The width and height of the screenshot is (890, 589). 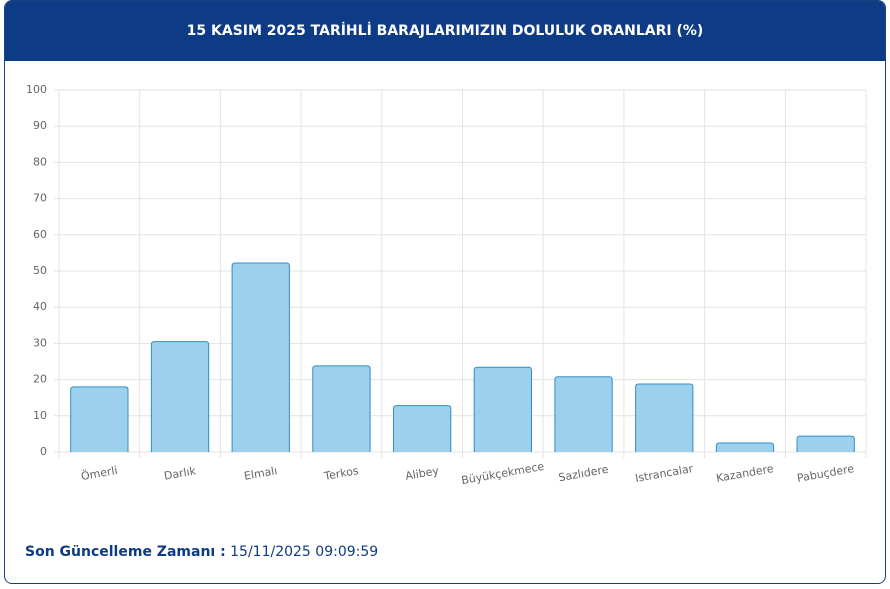 What do you see at coordinates (260, 473) in the screenshot?
I see `x-tick-label: Elmalı` at bounding box center [260, 473].